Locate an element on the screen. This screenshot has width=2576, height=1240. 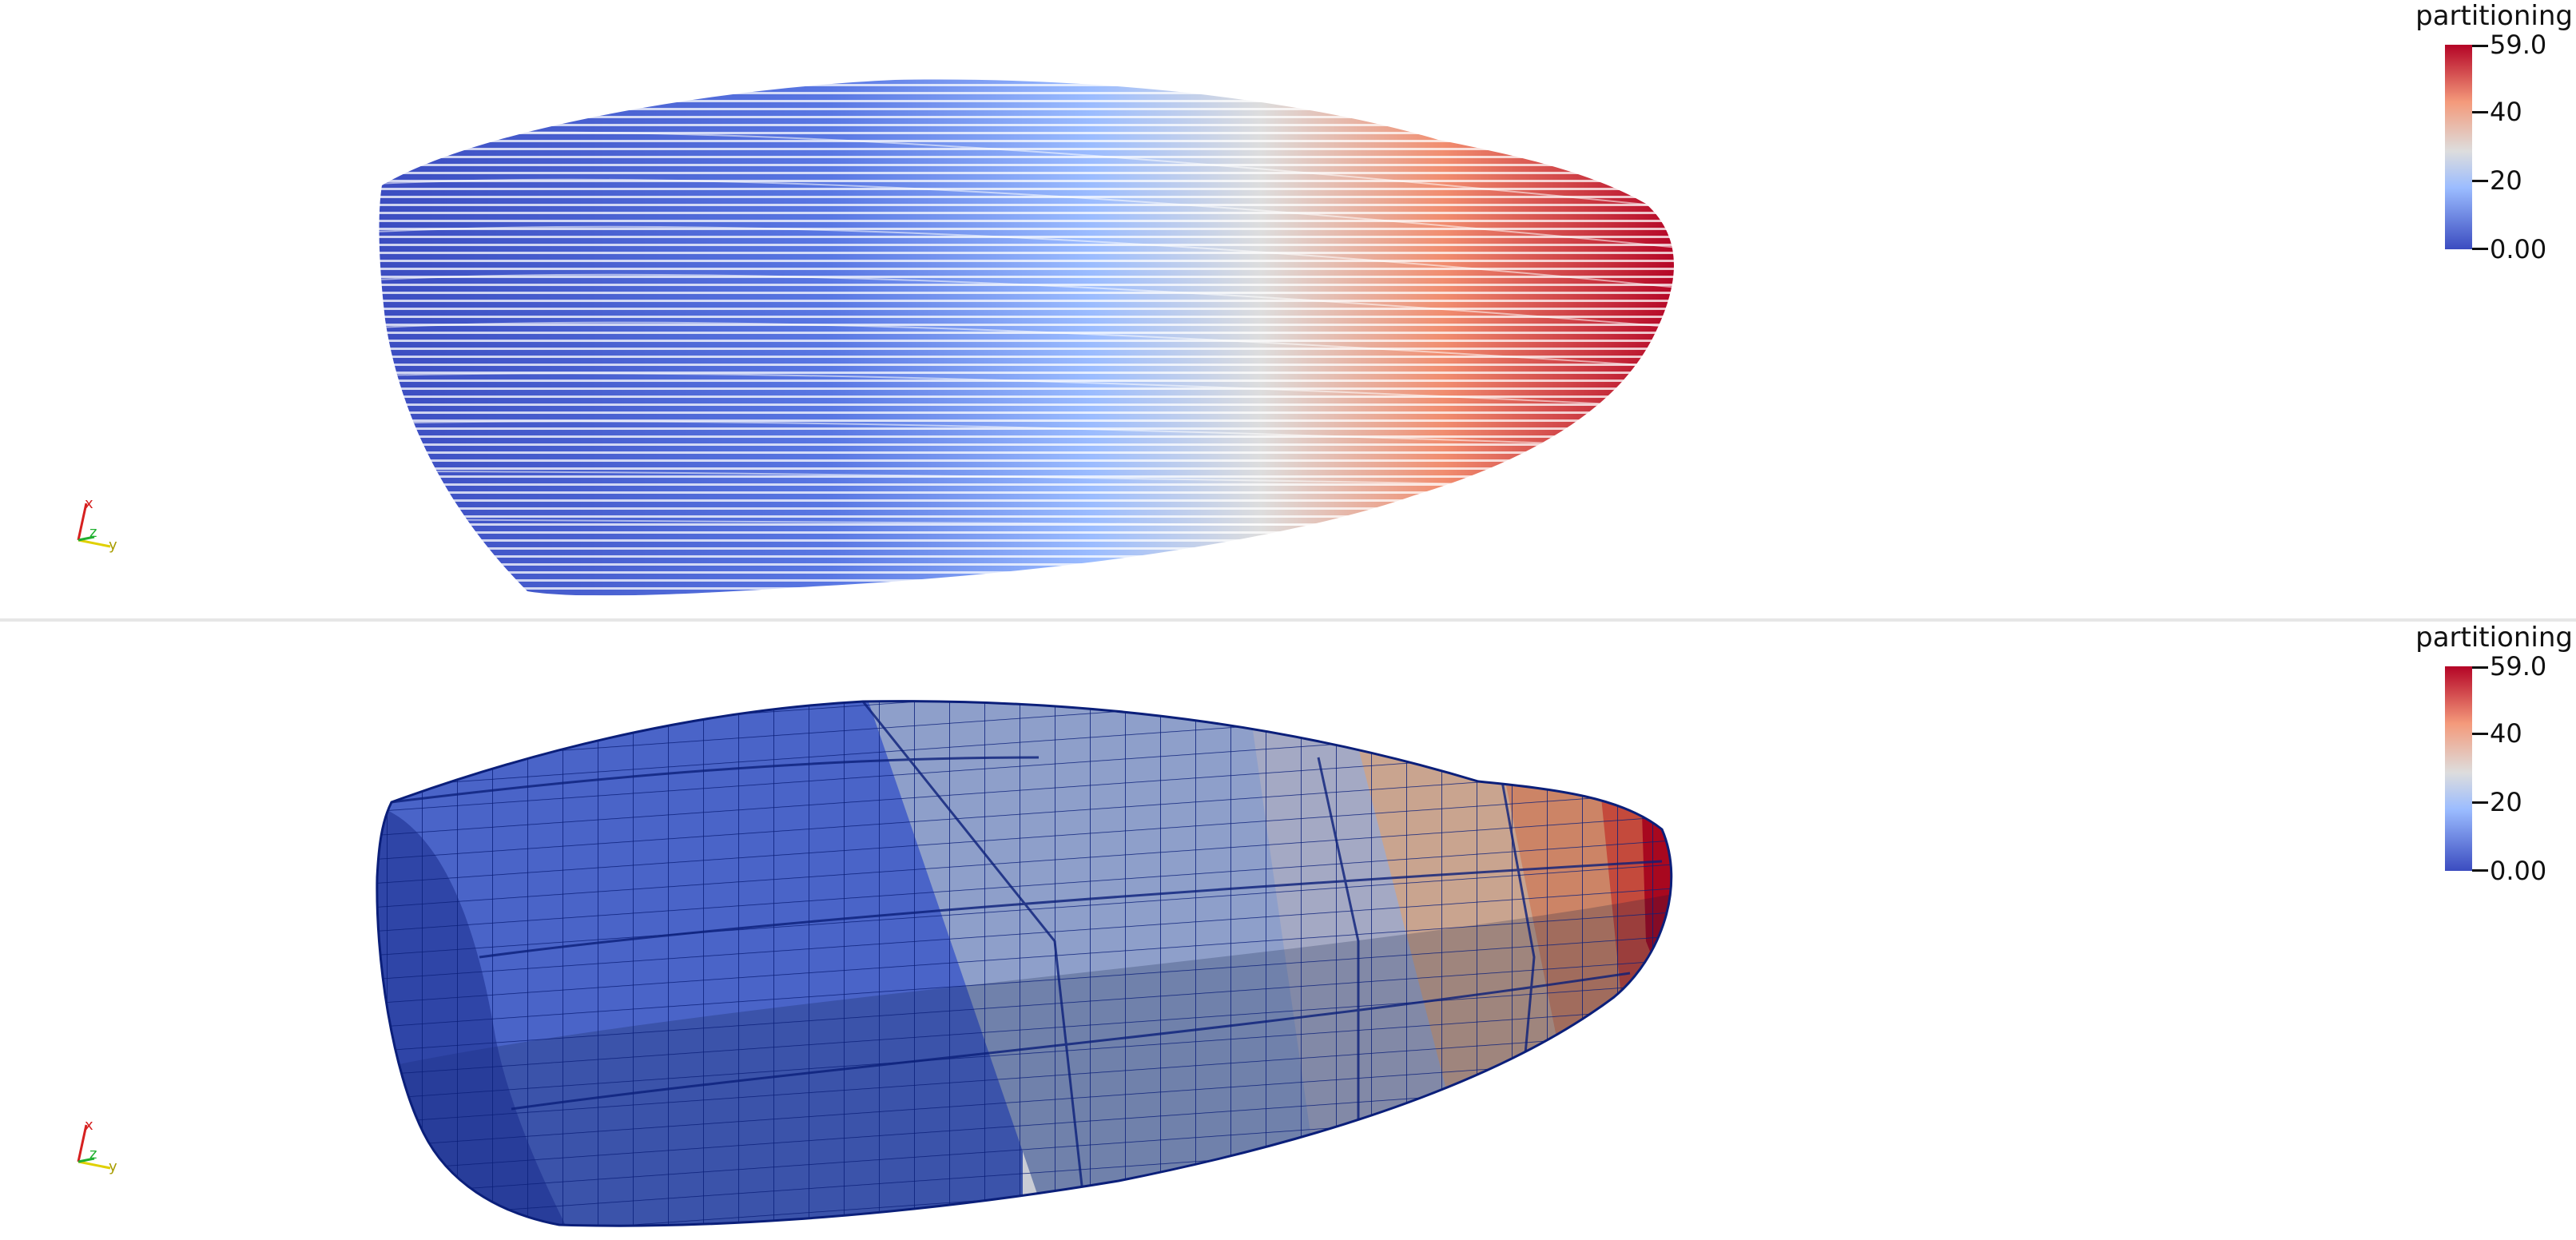
orientation-axes-bottom: x z y is located at coordinates (99, 1146).